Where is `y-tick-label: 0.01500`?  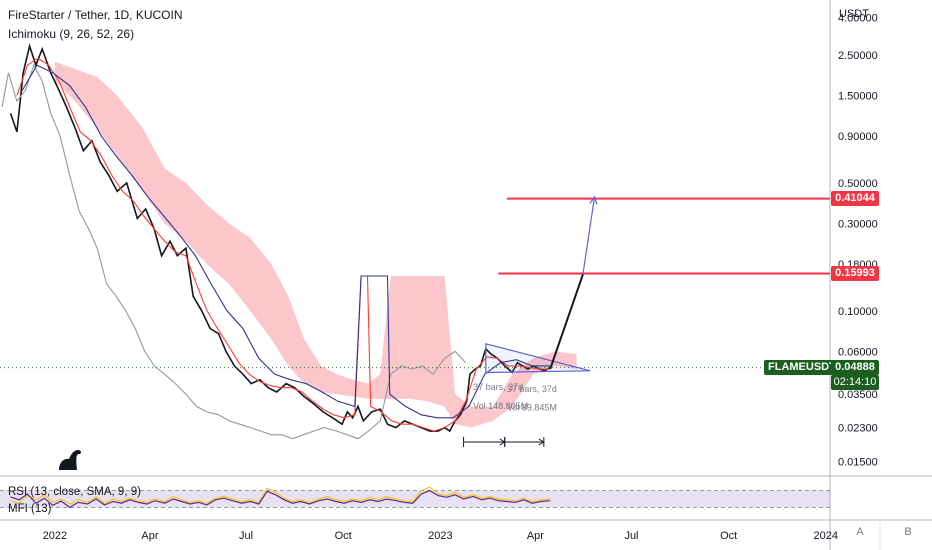 y-tick-label: 0.01500 is located at coordinates (858, 463).